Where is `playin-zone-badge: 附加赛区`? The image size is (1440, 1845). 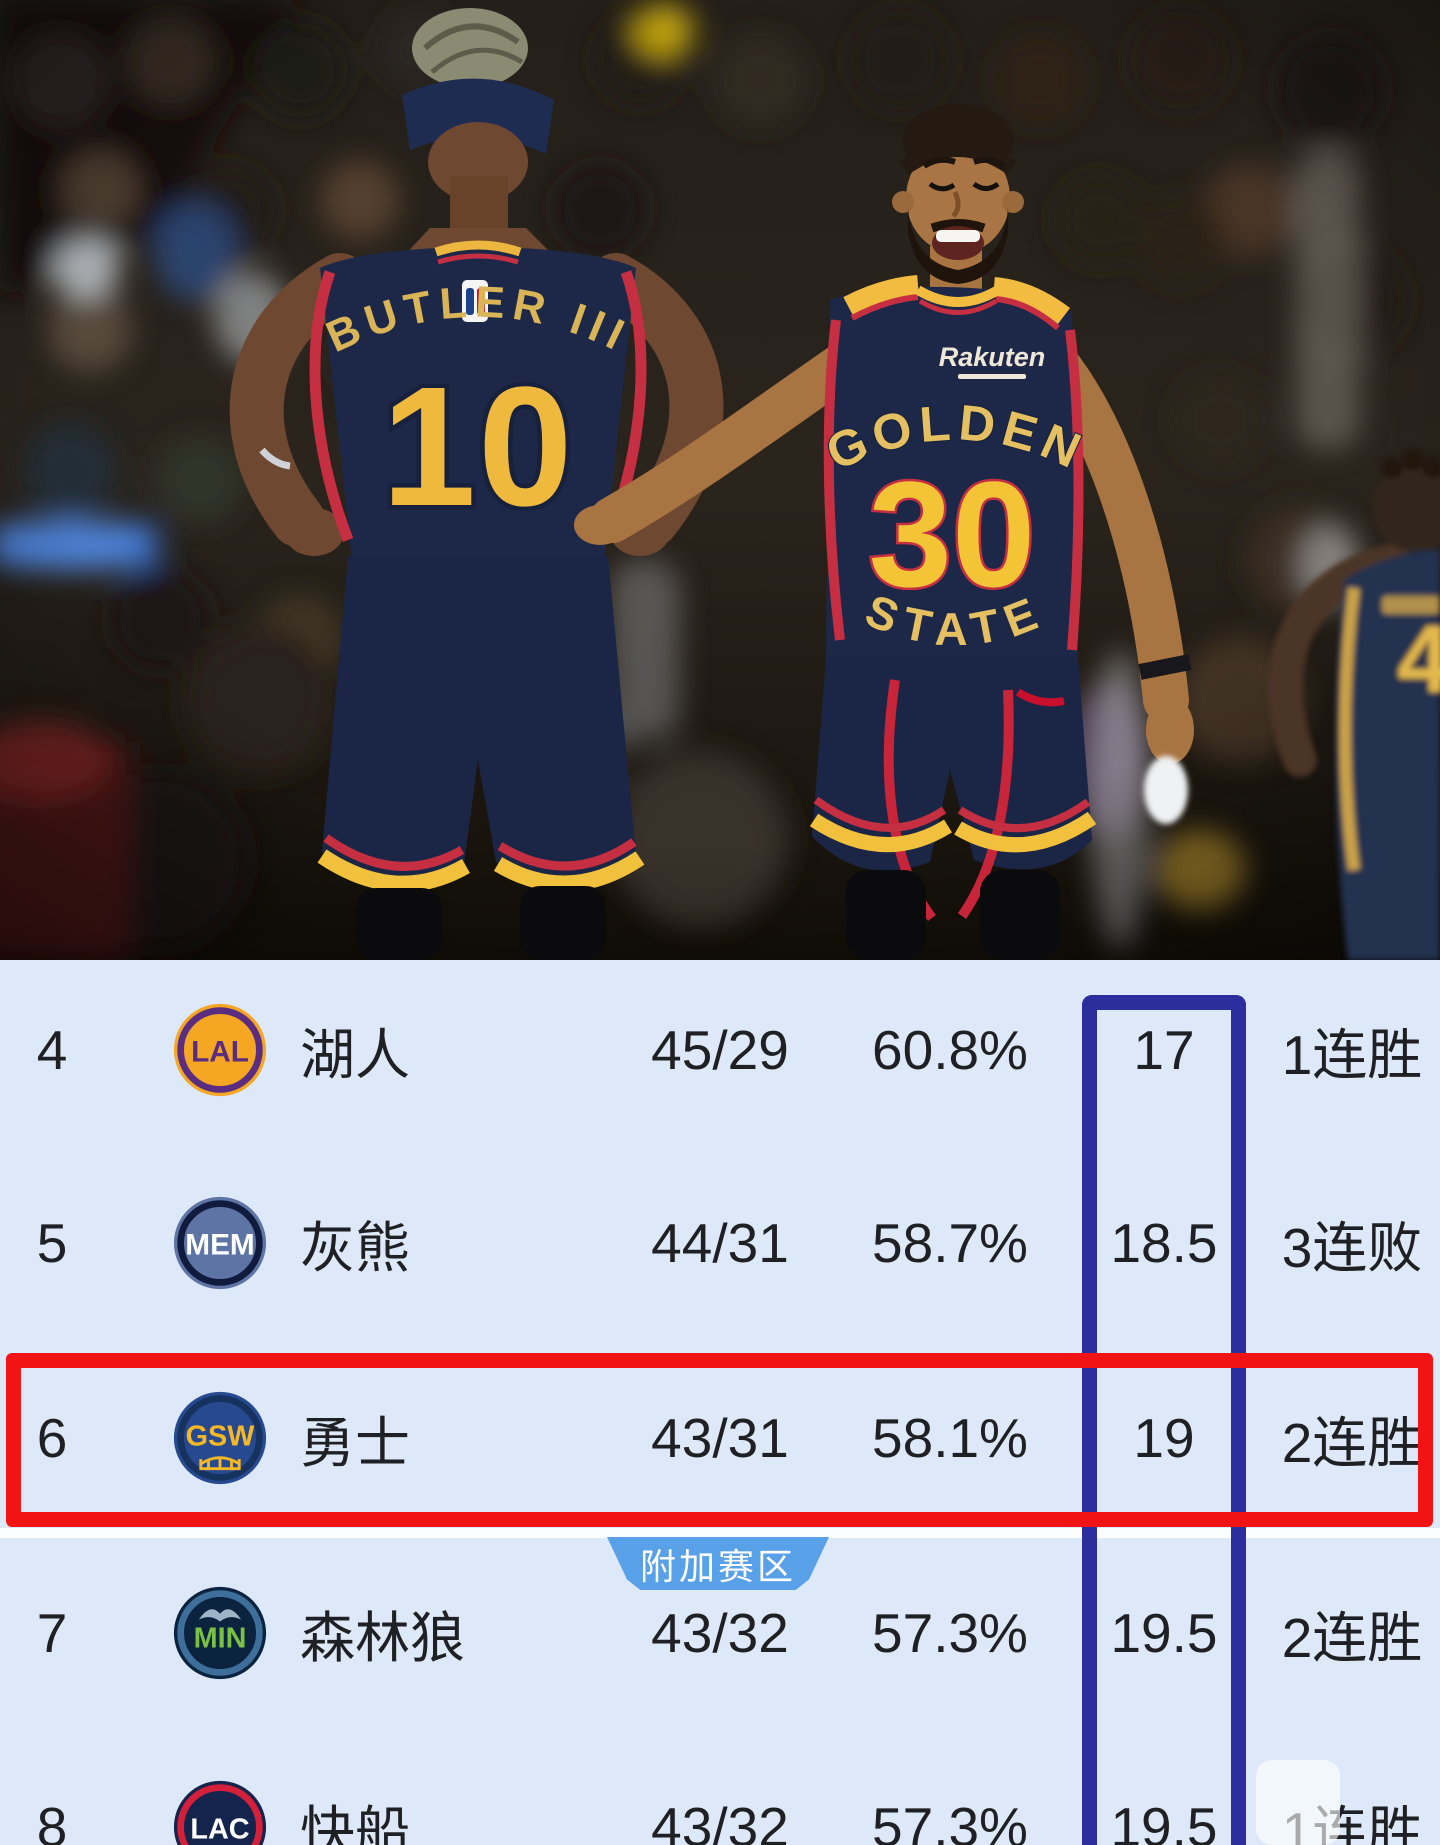 playin-zone-badge: 附加赛区 is located at coordinates (718, 1563).